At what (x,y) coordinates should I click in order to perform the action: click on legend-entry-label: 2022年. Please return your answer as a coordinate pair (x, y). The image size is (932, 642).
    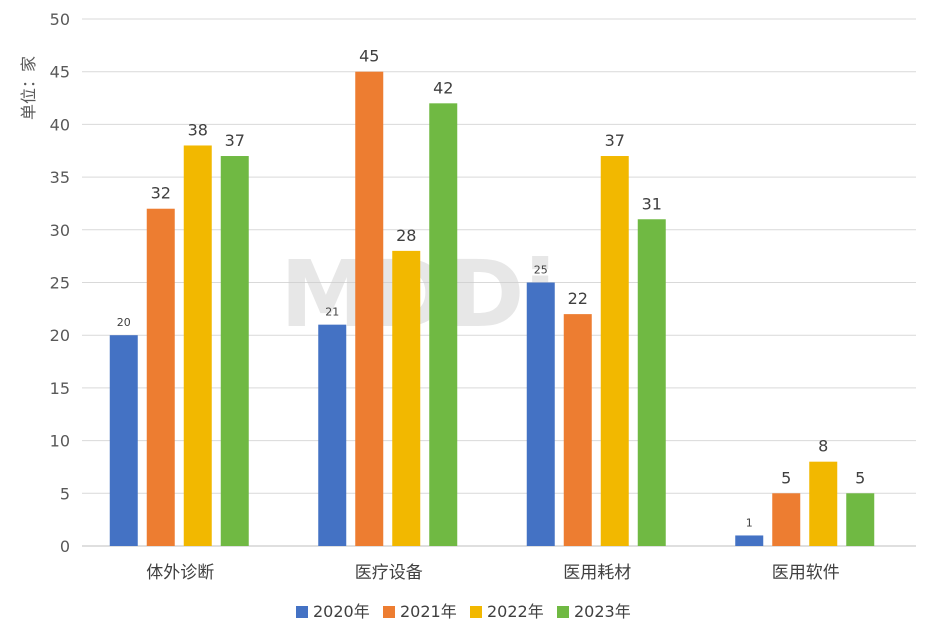
    Looking at the image, I should click on (515, 611).